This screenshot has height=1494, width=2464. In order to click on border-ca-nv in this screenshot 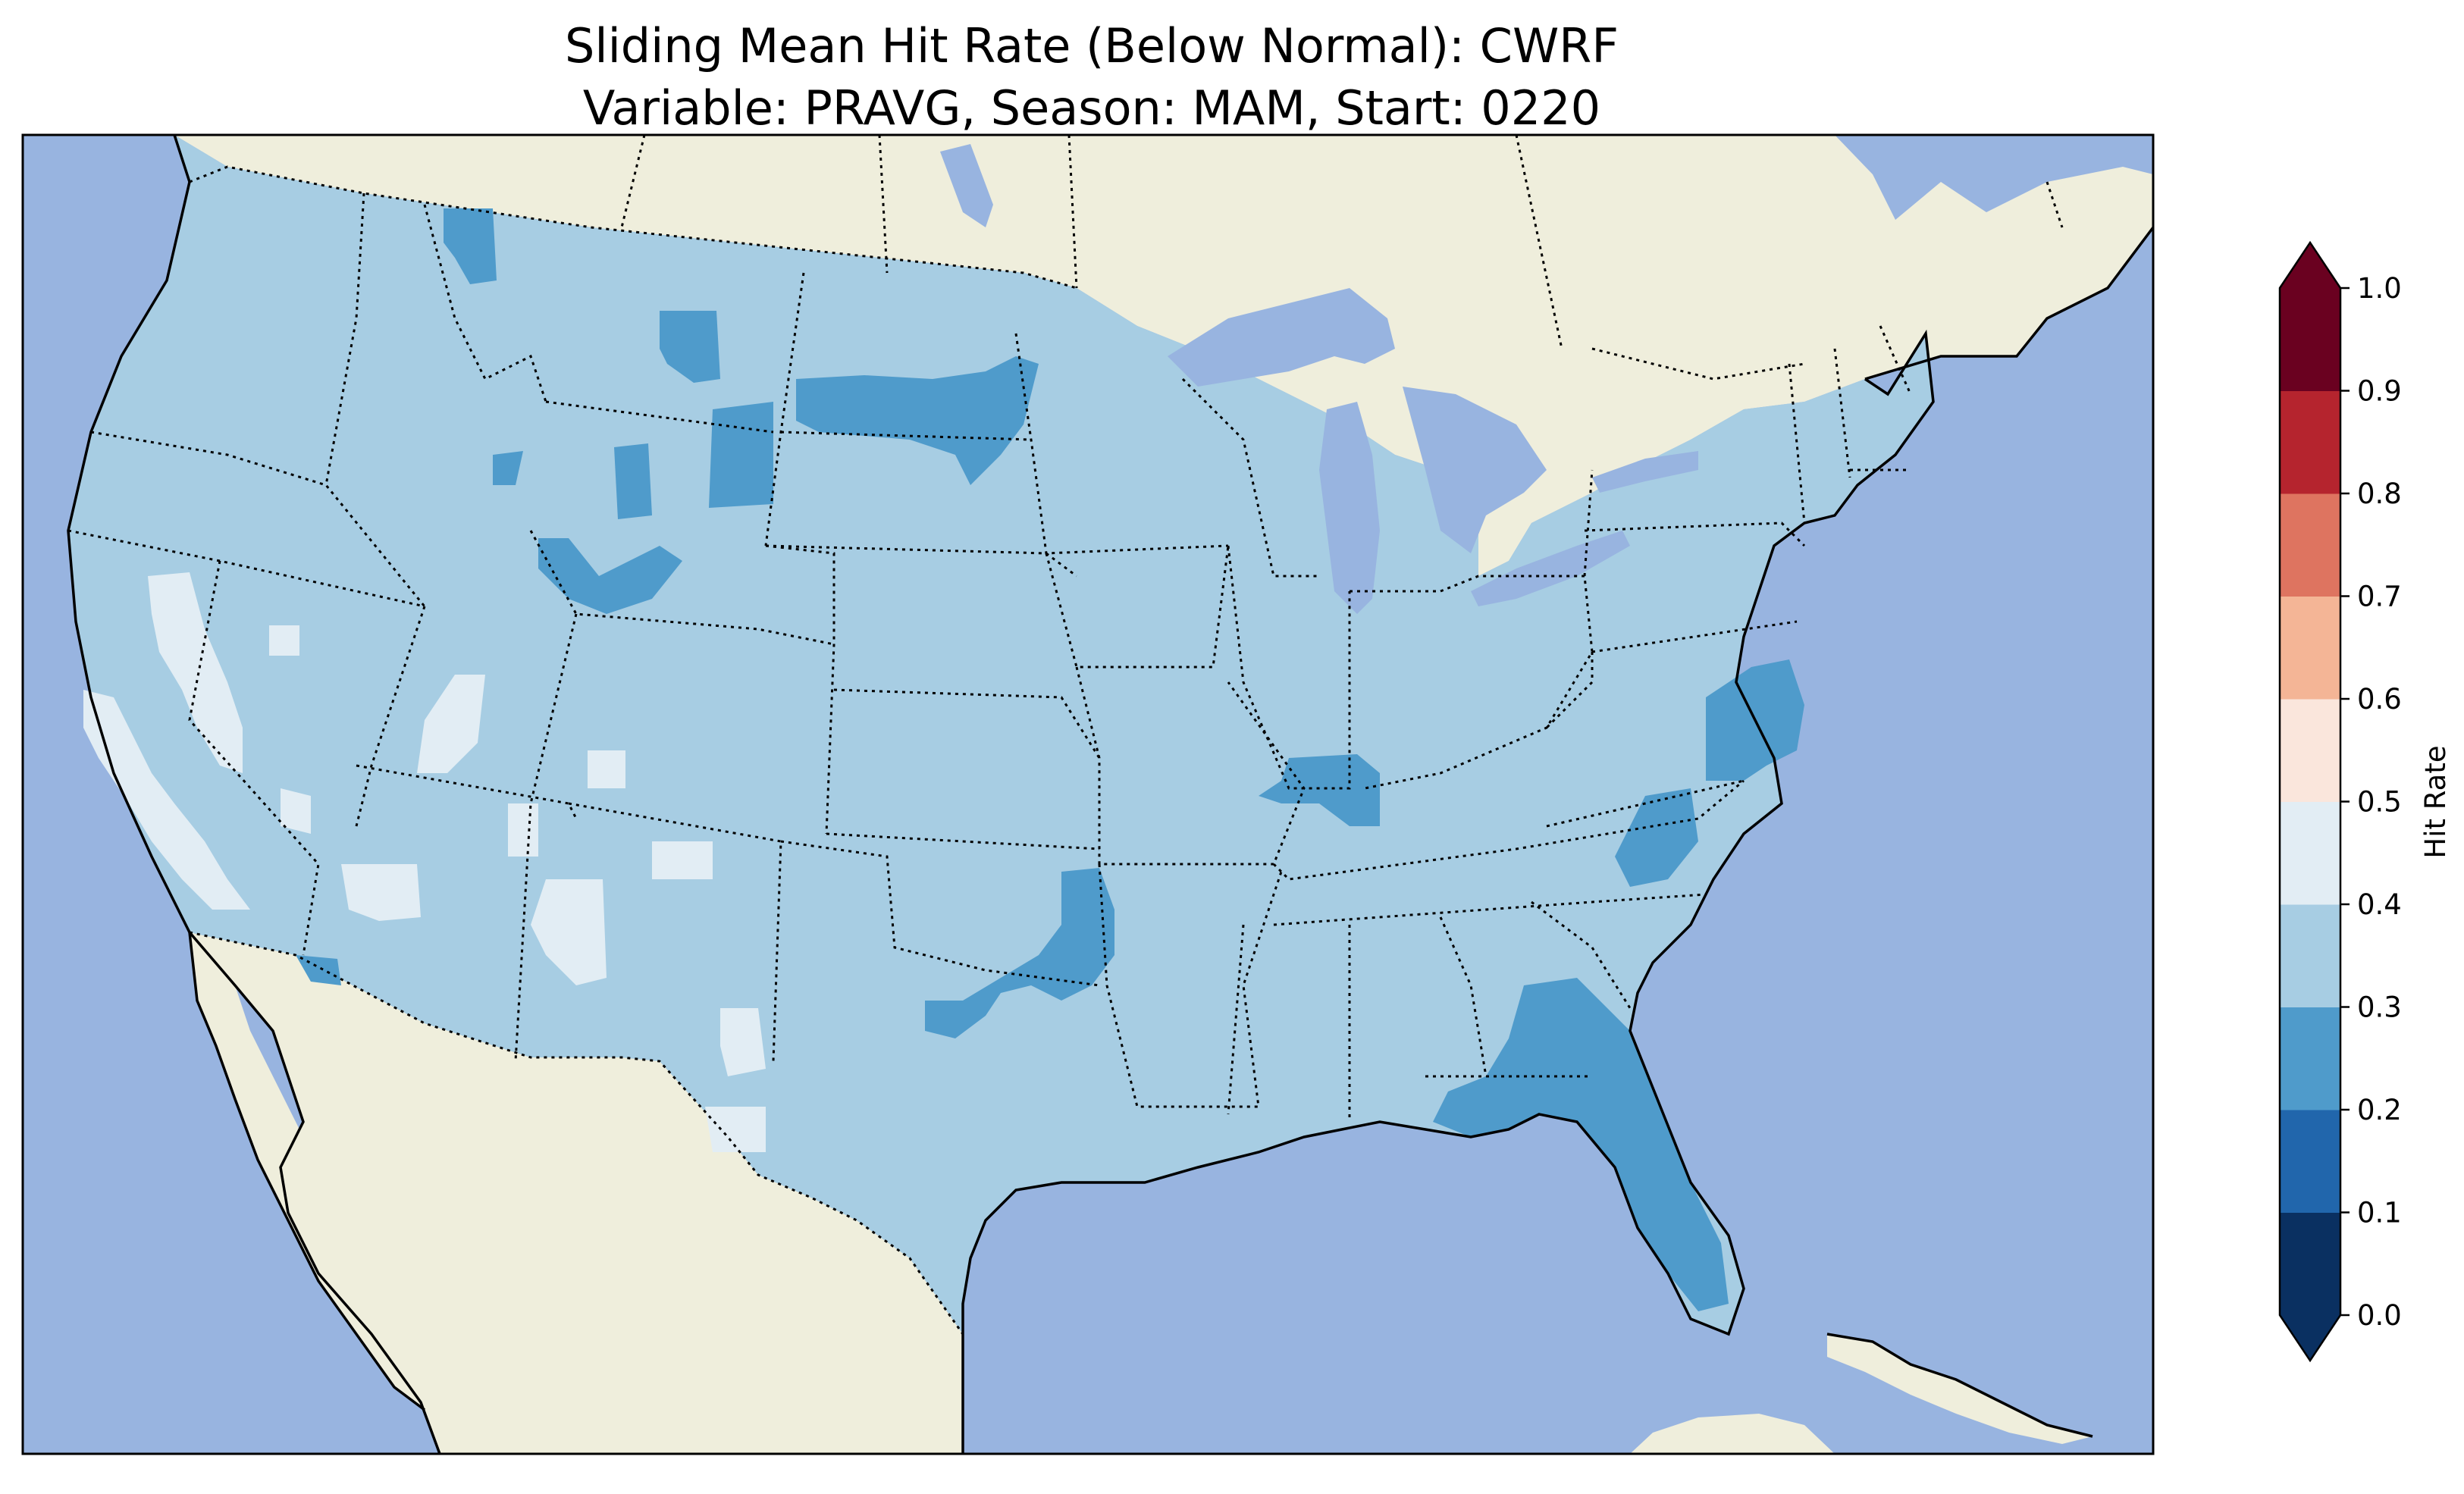, I will do `click(254, 758)`.